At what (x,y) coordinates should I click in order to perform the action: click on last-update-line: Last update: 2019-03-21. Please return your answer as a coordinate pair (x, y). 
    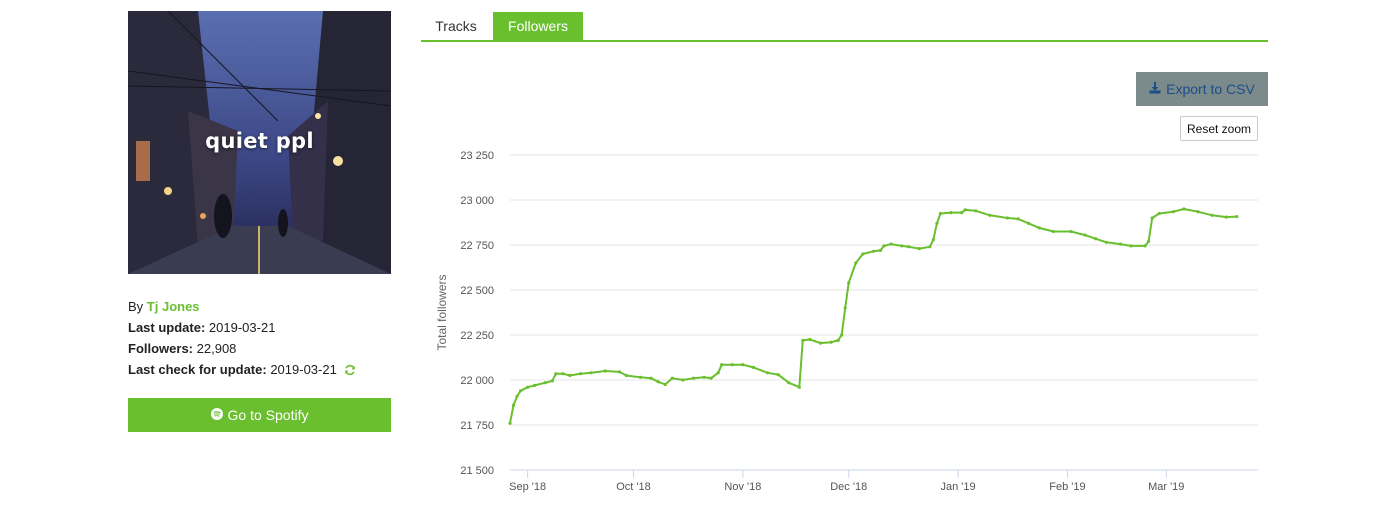
    Looking at the image, I should click on (242, 327).